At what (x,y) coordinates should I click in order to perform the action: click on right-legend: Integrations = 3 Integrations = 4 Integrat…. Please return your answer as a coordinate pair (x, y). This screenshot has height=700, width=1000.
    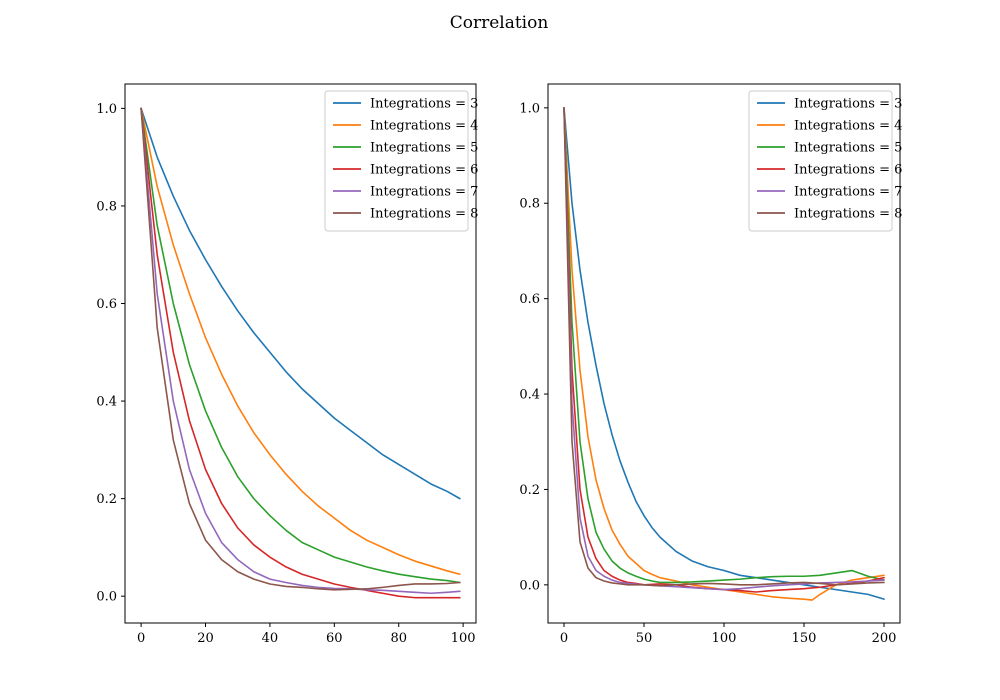
    Looking at the image, I should click on (825, 161).